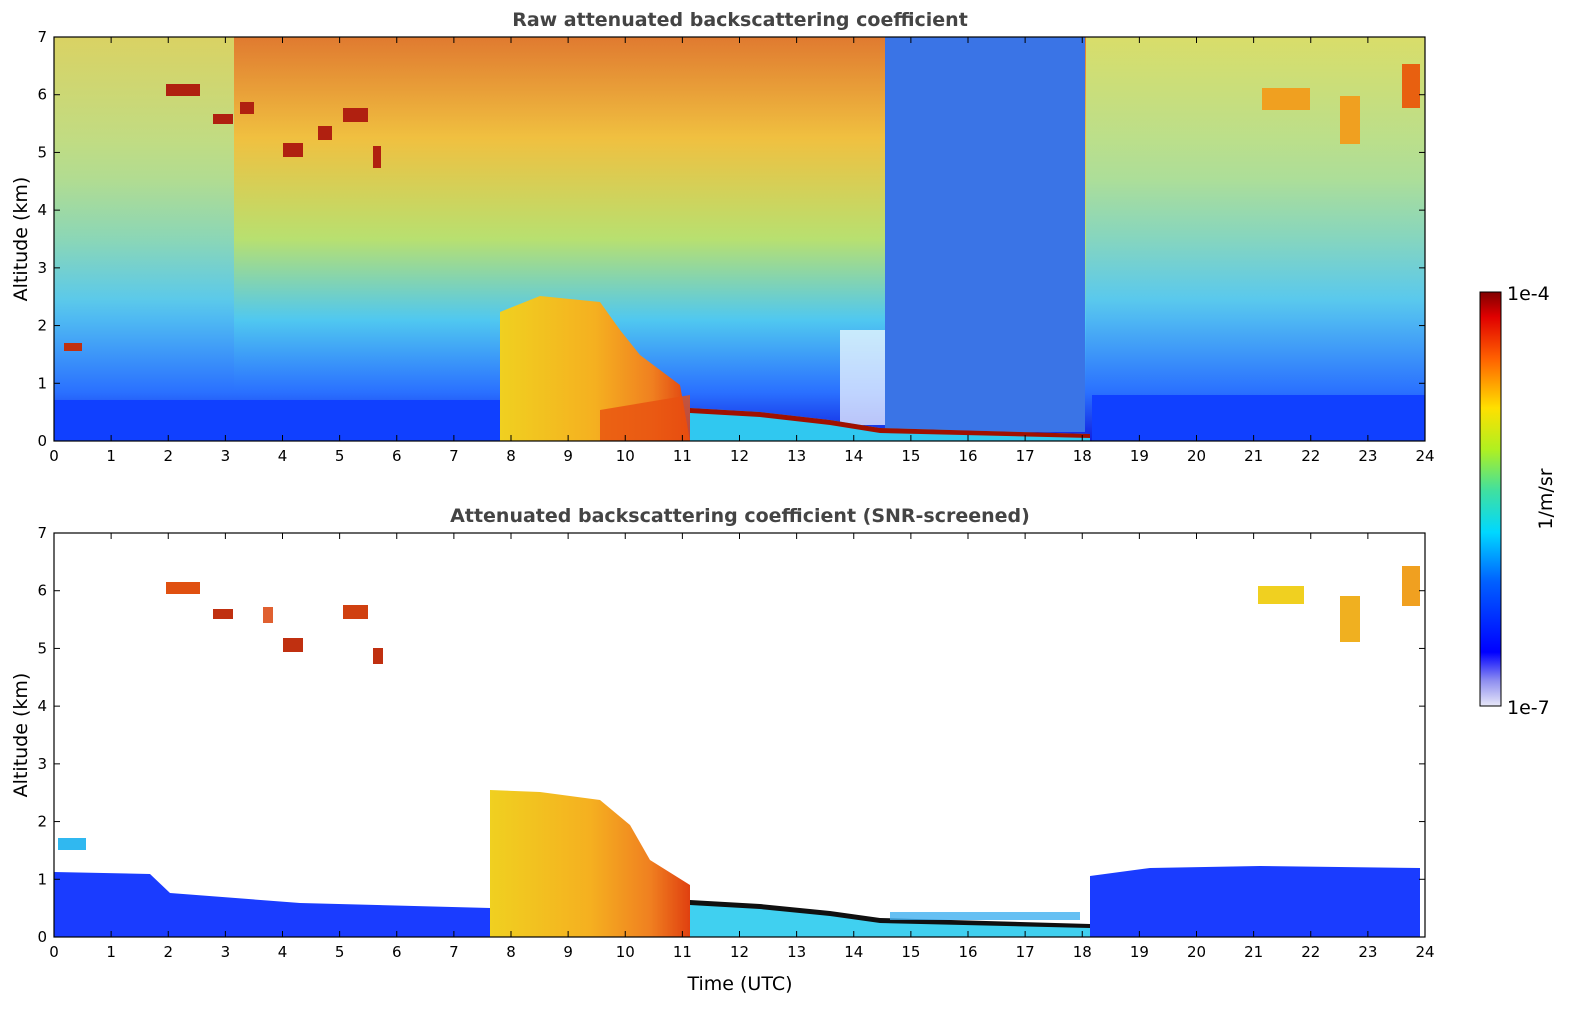 The height and width of the screenshot is (1020, 1595). I want to click on screened-boundary-layer-left, so click(277, 904).